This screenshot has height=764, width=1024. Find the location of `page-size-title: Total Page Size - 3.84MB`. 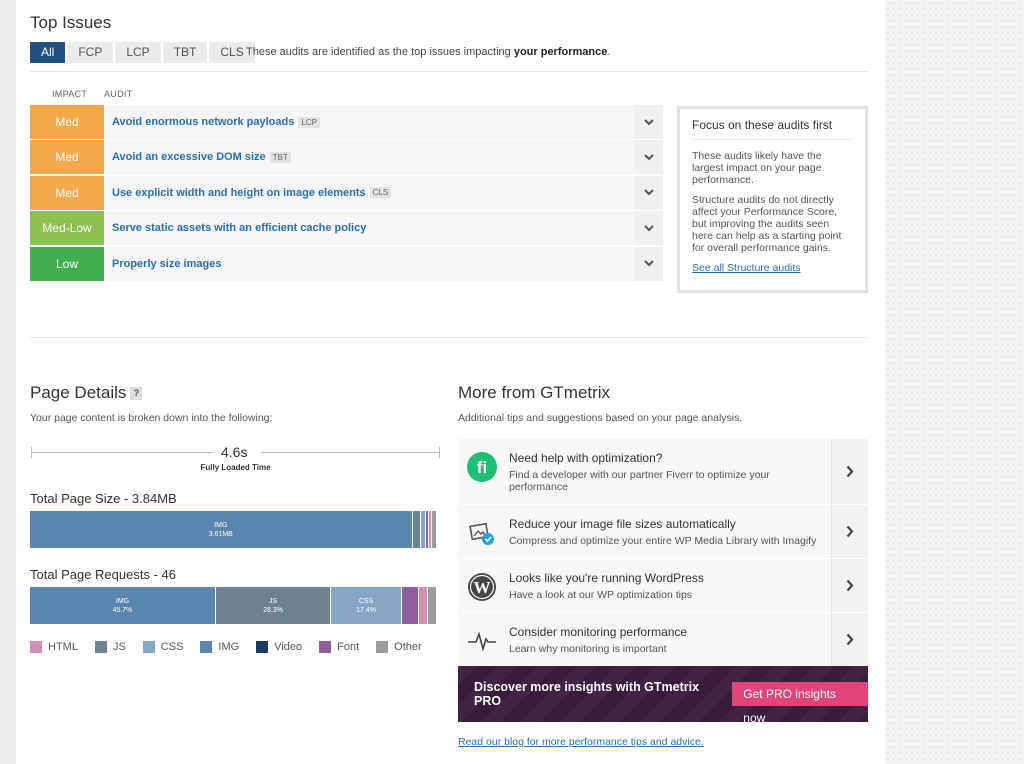

page-size-title: Total Page Size - 3.84MB is located at coordinates (103, 498).